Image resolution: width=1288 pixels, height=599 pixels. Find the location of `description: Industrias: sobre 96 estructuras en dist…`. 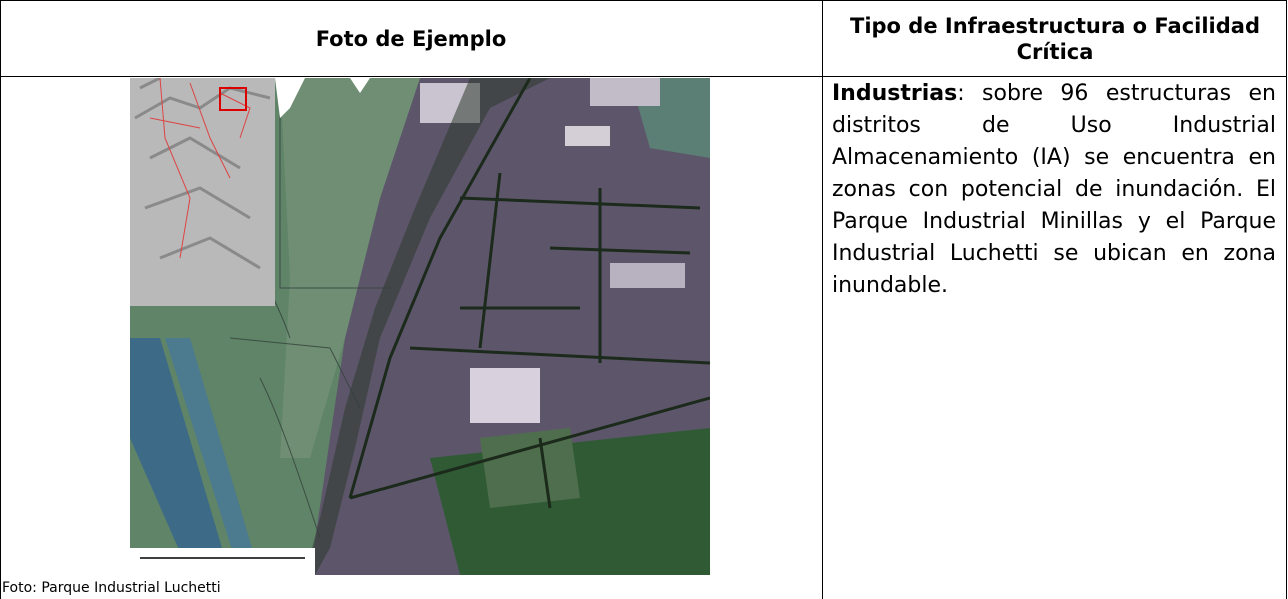

description: Industrias: sobre 96 estructuras en dist… is located at coordinates (1054, 190).